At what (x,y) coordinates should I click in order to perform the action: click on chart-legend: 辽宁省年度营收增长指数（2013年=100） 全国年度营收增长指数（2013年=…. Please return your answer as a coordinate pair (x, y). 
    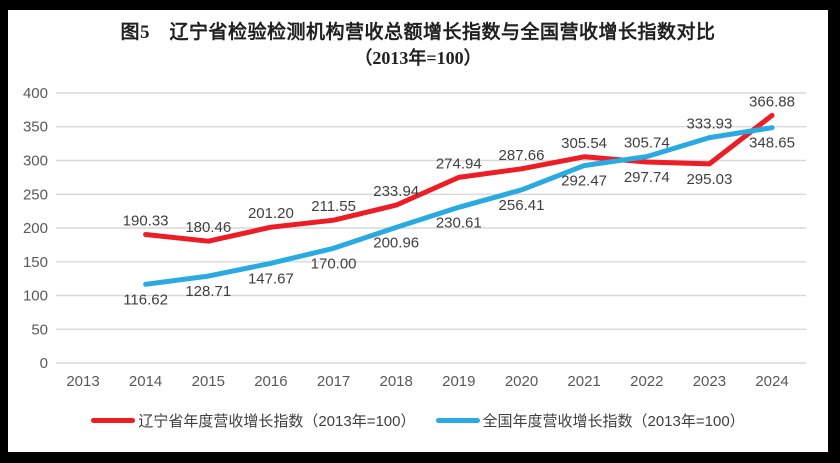
    Looking at the image, I should click on (418, 420).